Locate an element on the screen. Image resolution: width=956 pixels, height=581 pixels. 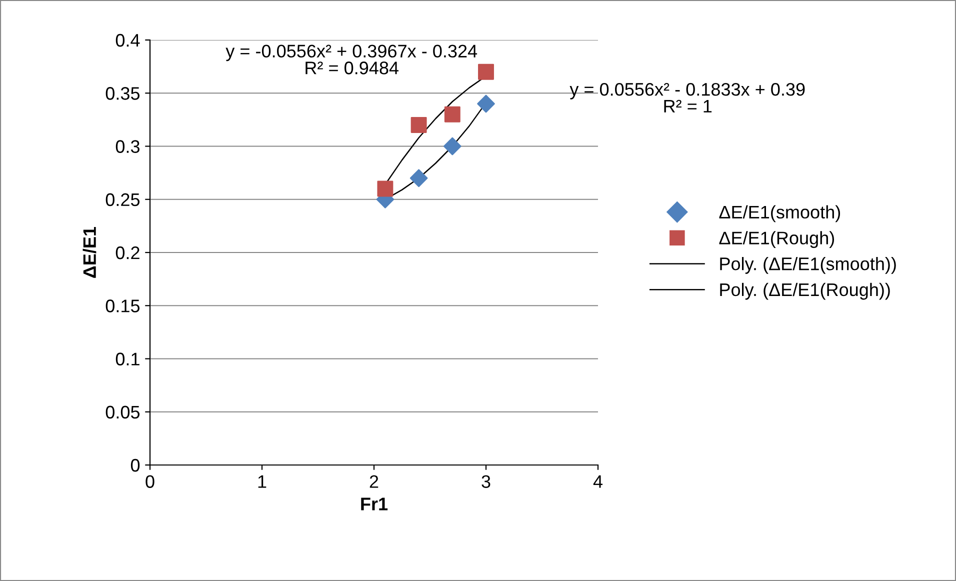
x-tick-label: 1 is located at coordinates (262, 481).